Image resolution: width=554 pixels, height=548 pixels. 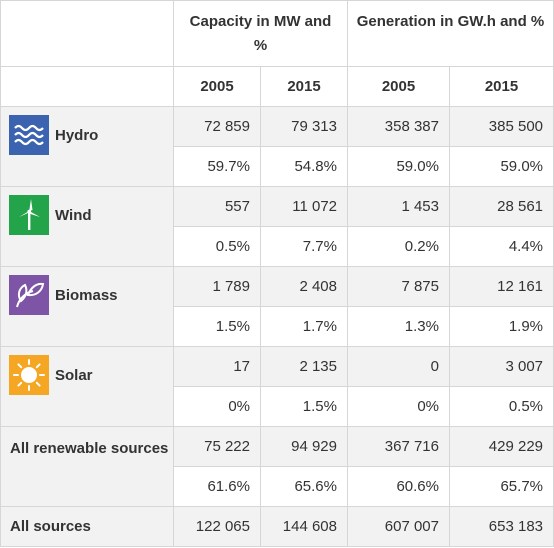 What do you see at coordinates (304, 246) in the screenshot?
I see `percent-cell: 7.7%` at bounding box center [304, 246].